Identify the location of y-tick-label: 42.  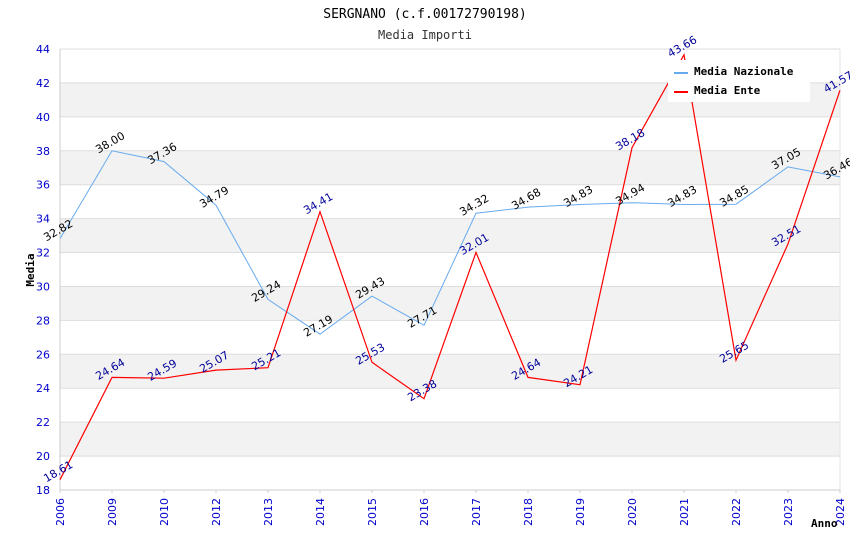
(43, 83).